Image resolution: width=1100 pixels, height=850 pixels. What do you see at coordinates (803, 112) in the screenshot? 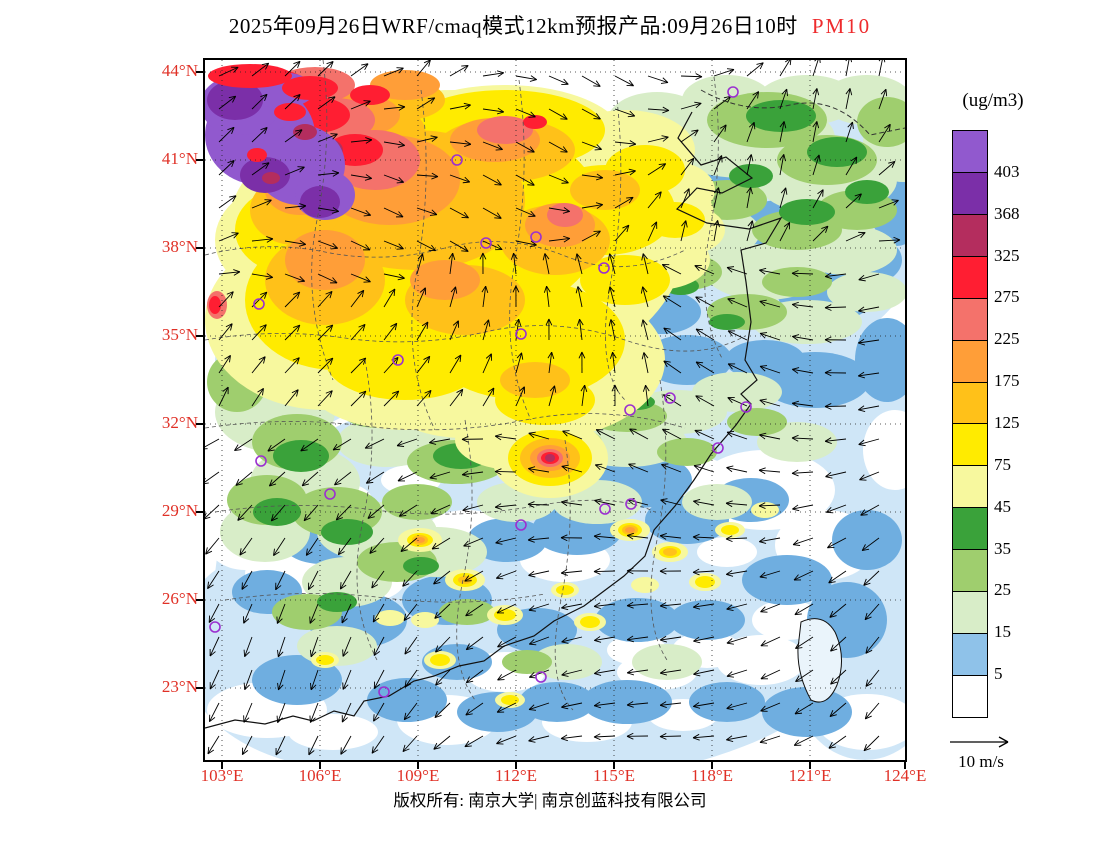
I see `national-border` at bounding box center [803, 112].